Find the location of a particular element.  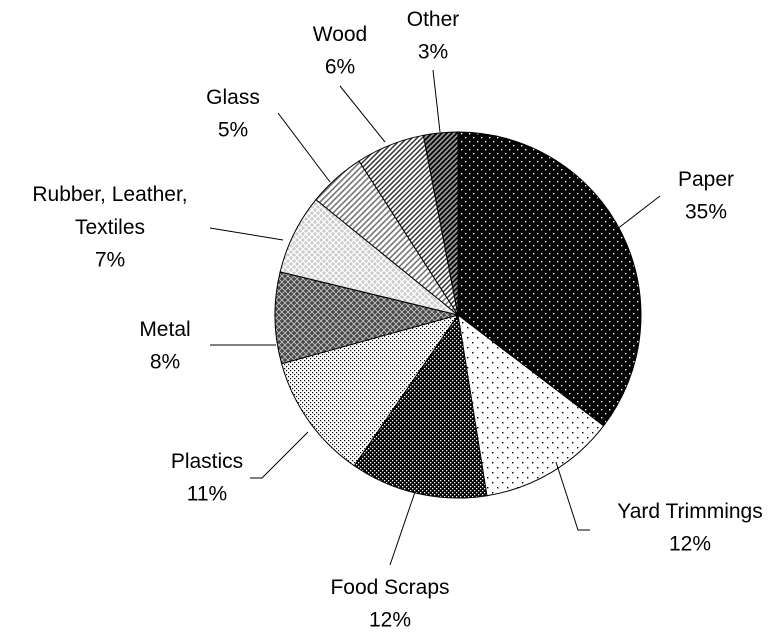

slice-label: Glass is located at coordinates (233, 97).